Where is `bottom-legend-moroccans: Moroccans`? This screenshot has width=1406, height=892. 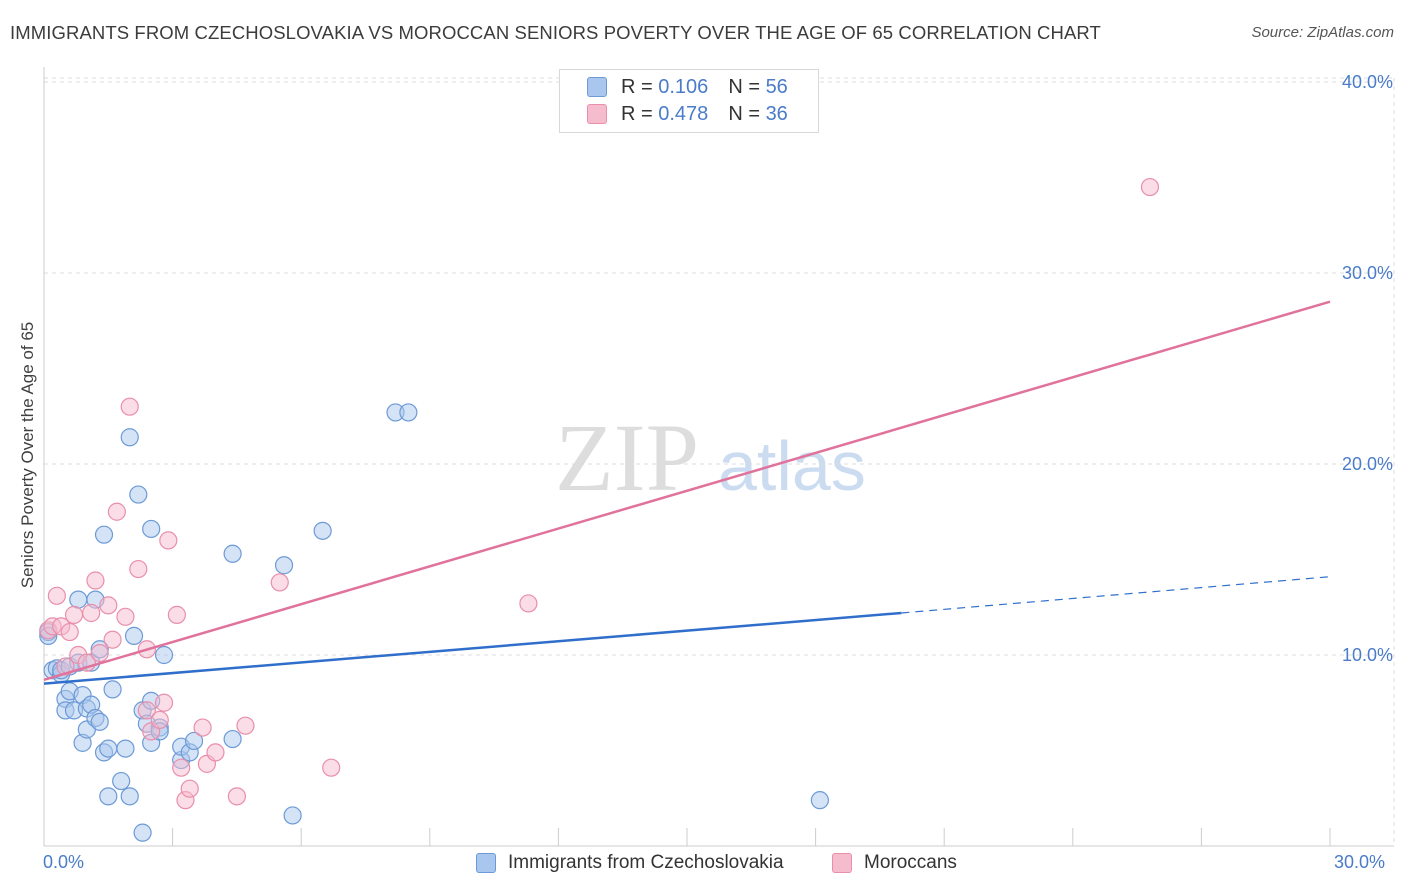 bottom-legend-moroccans: Moroccans is located at coordinates (894, 863).